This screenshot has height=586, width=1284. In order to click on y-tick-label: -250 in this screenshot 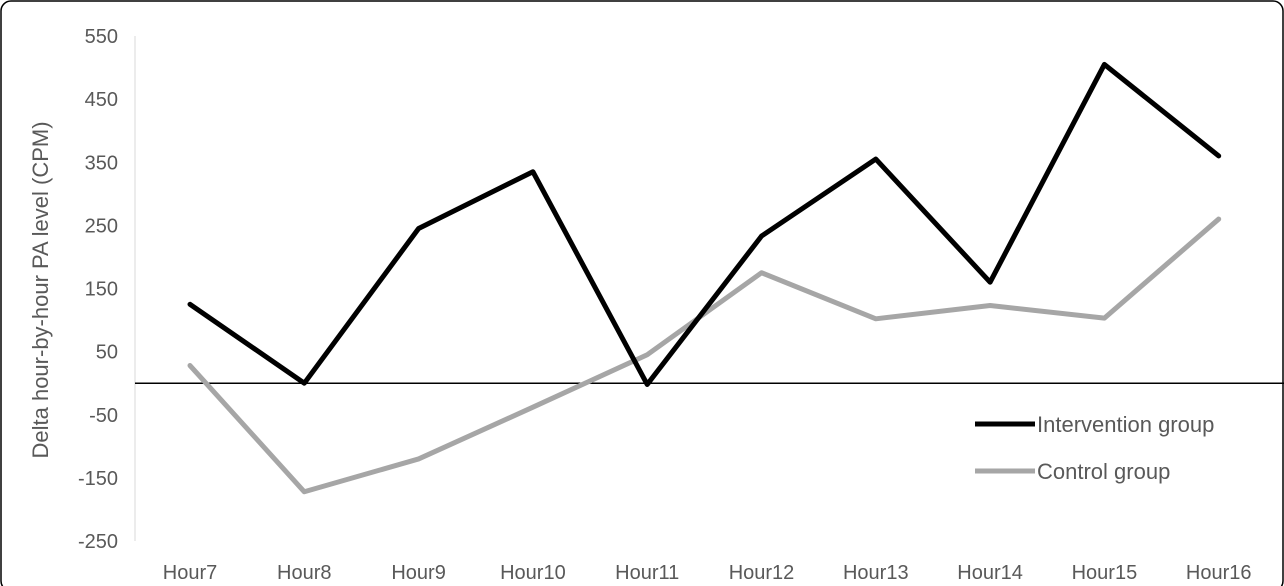, I will do `click(98, 542)`.